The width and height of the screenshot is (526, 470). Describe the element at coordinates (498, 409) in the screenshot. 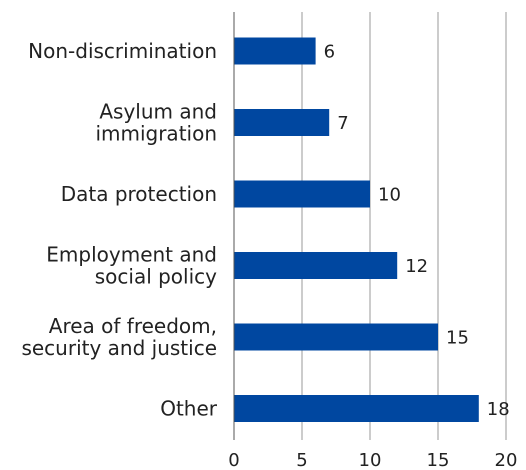

I see `value-label-5: 18` at that location.